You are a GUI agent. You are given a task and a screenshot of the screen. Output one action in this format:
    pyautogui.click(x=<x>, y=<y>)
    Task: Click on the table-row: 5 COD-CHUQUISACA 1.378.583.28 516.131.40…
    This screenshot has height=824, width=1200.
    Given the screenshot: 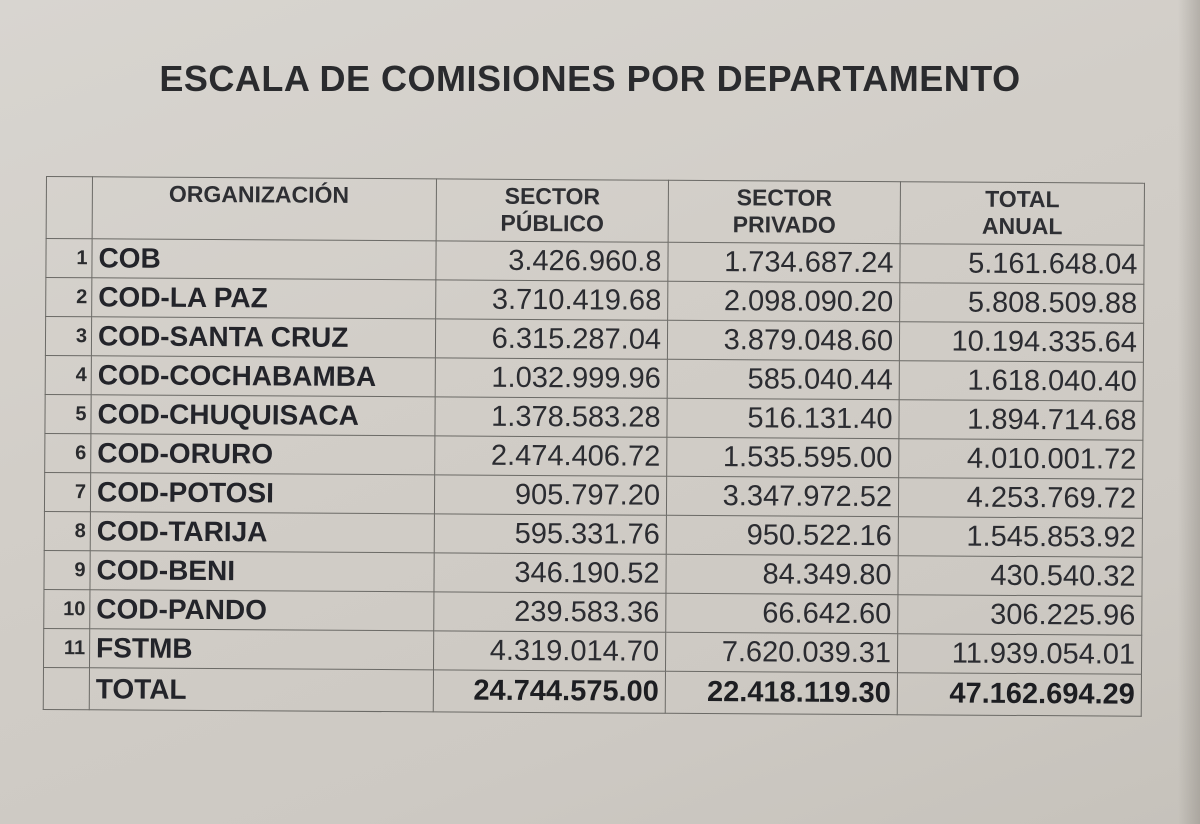 What is the action you would take?
    pyautogui.click(x=594, y=417)
    